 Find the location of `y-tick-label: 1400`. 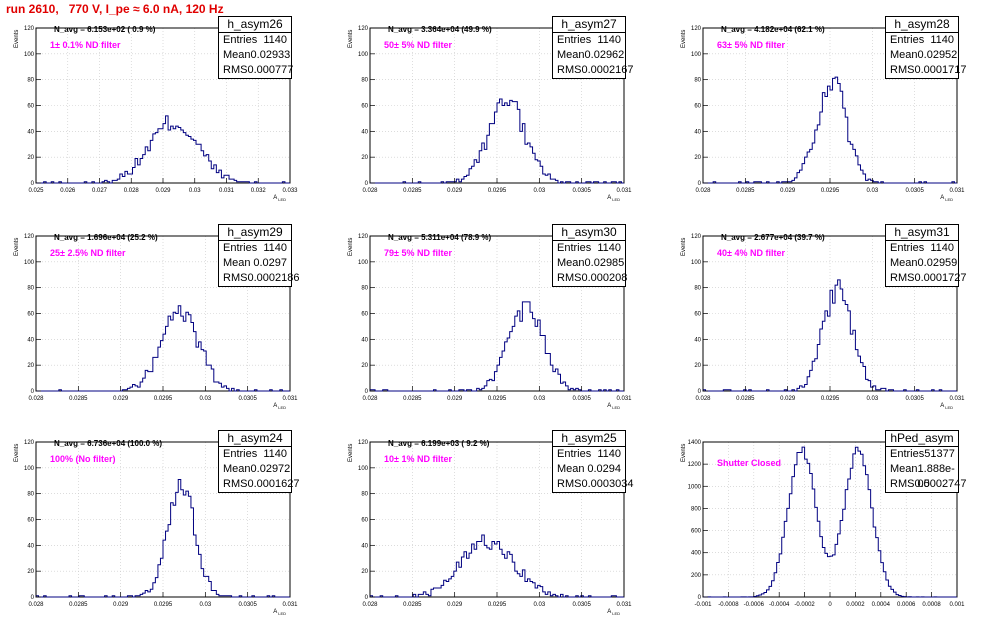

y-tick-label: 1400 is located at coordinates (695, 443).